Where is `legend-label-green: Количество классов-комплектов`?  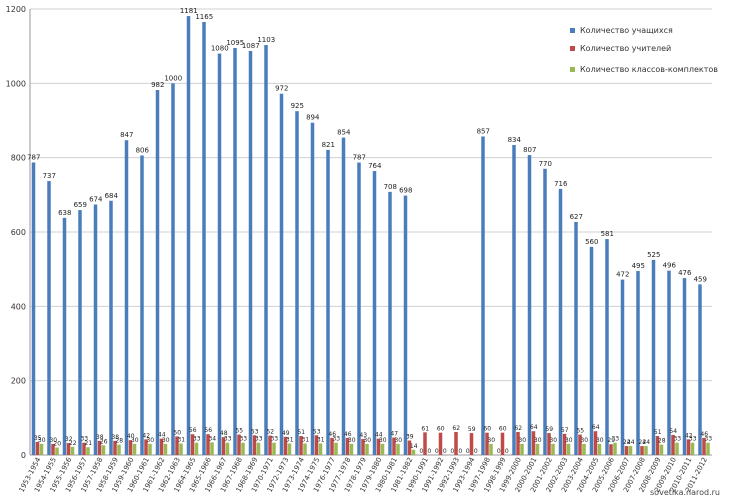 legend-label-green: Количество классов-комплектов is located at coordinates (649, 69).